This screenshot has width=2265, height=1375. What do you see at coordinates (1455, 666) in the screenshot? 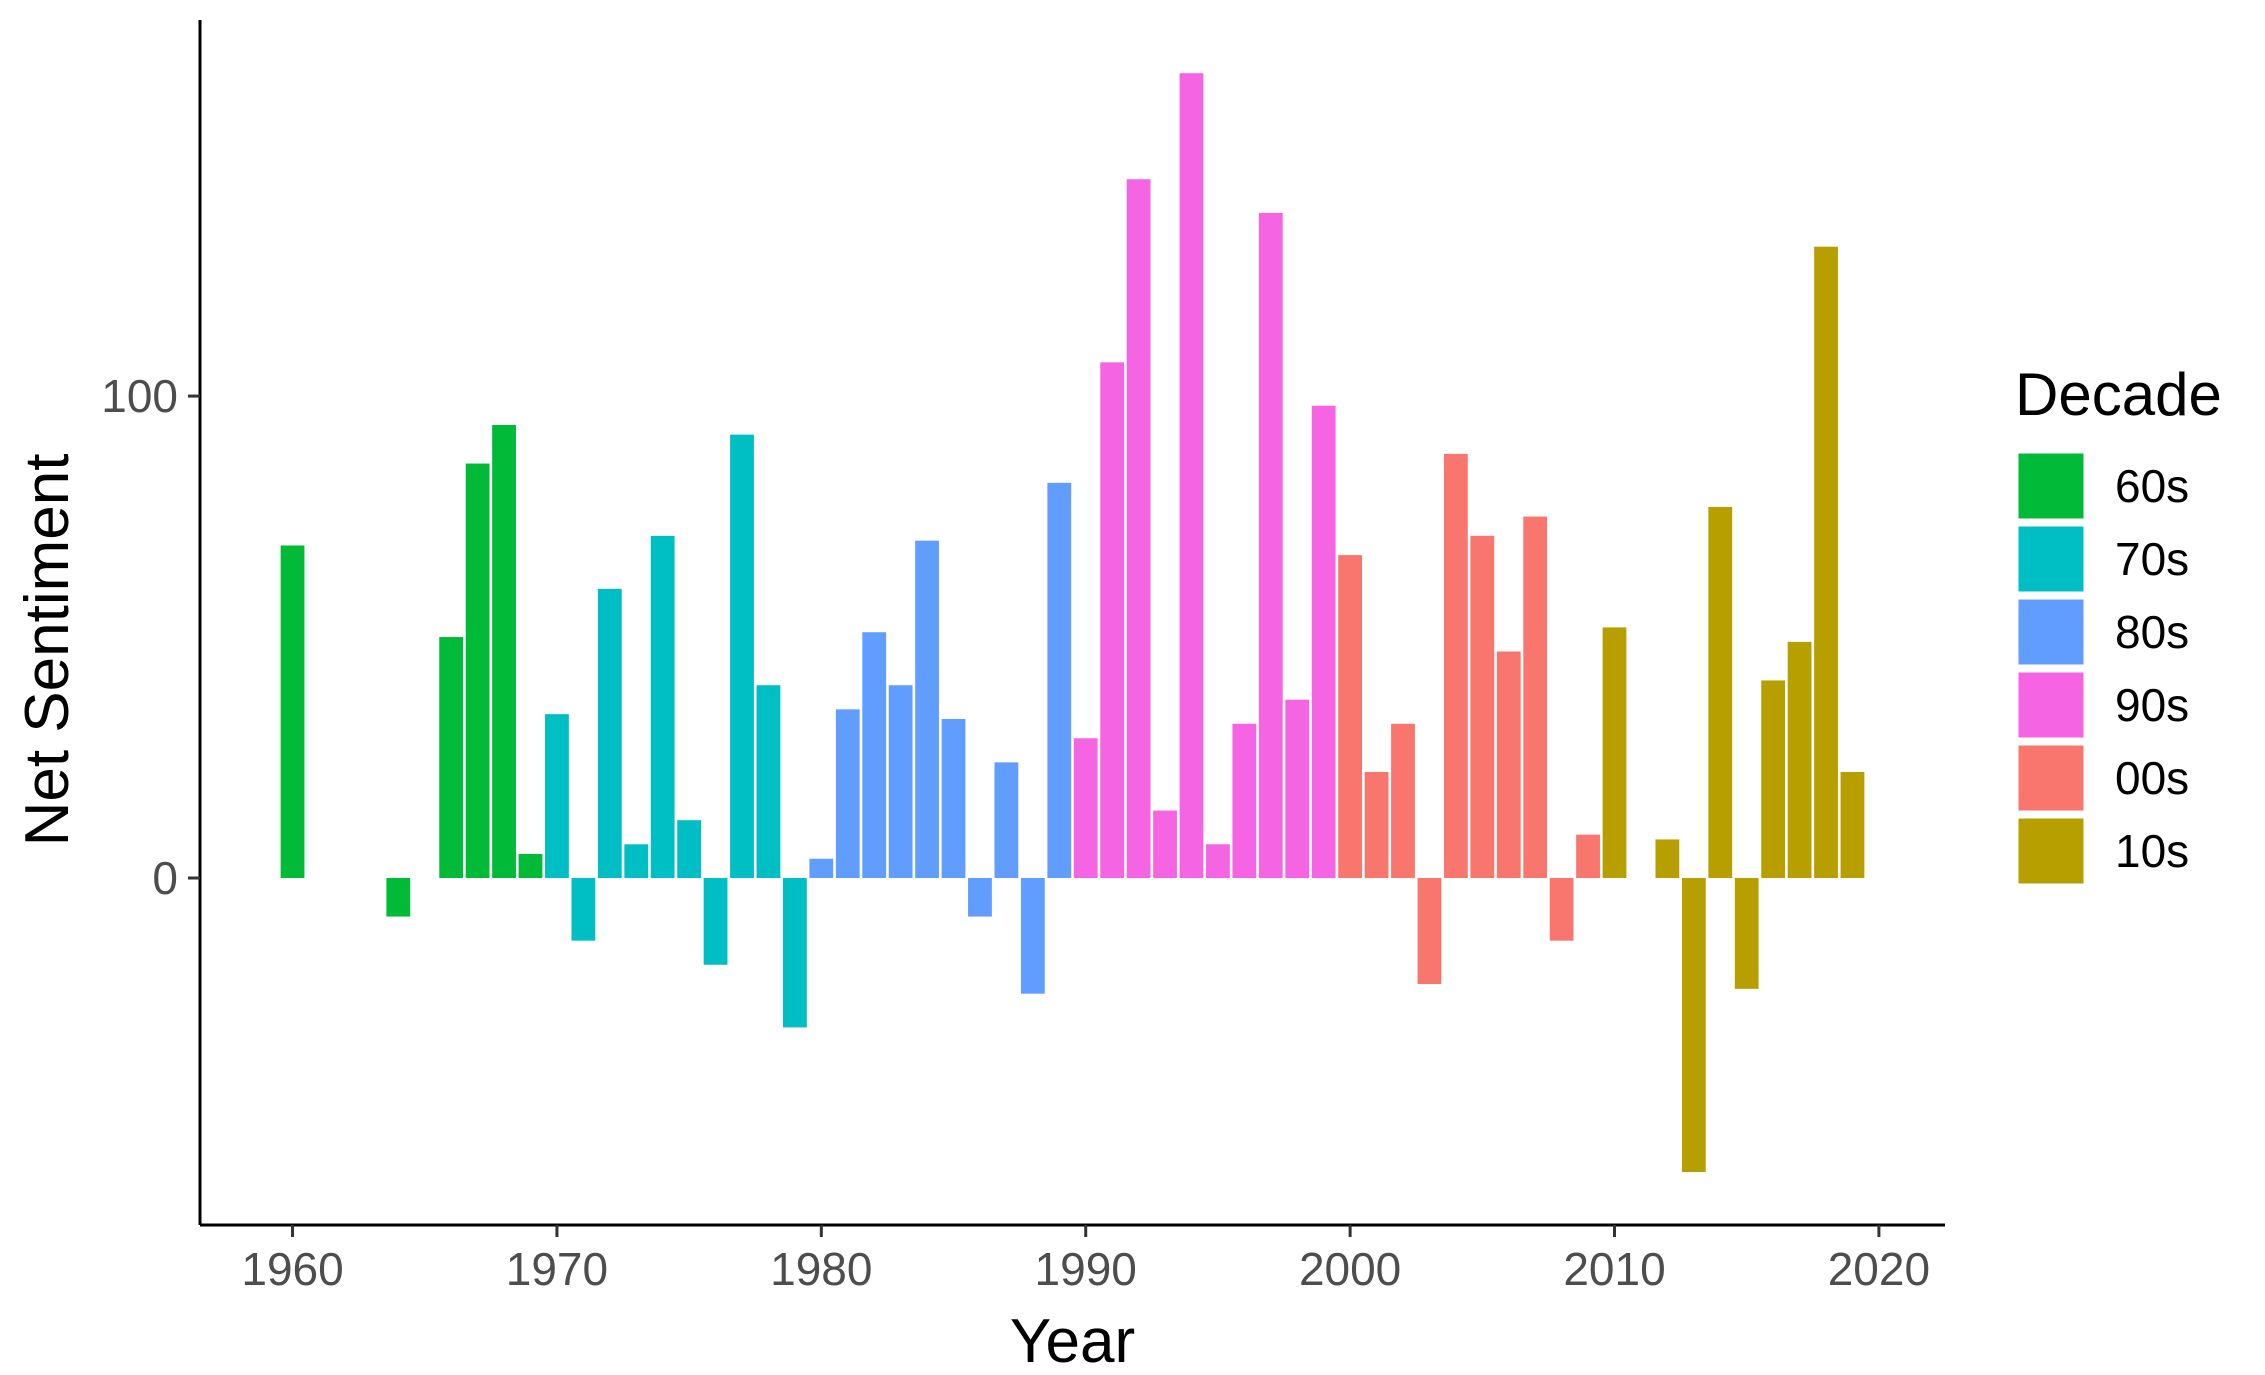
I see `bar-2004` at bounding box center [1455, 666].